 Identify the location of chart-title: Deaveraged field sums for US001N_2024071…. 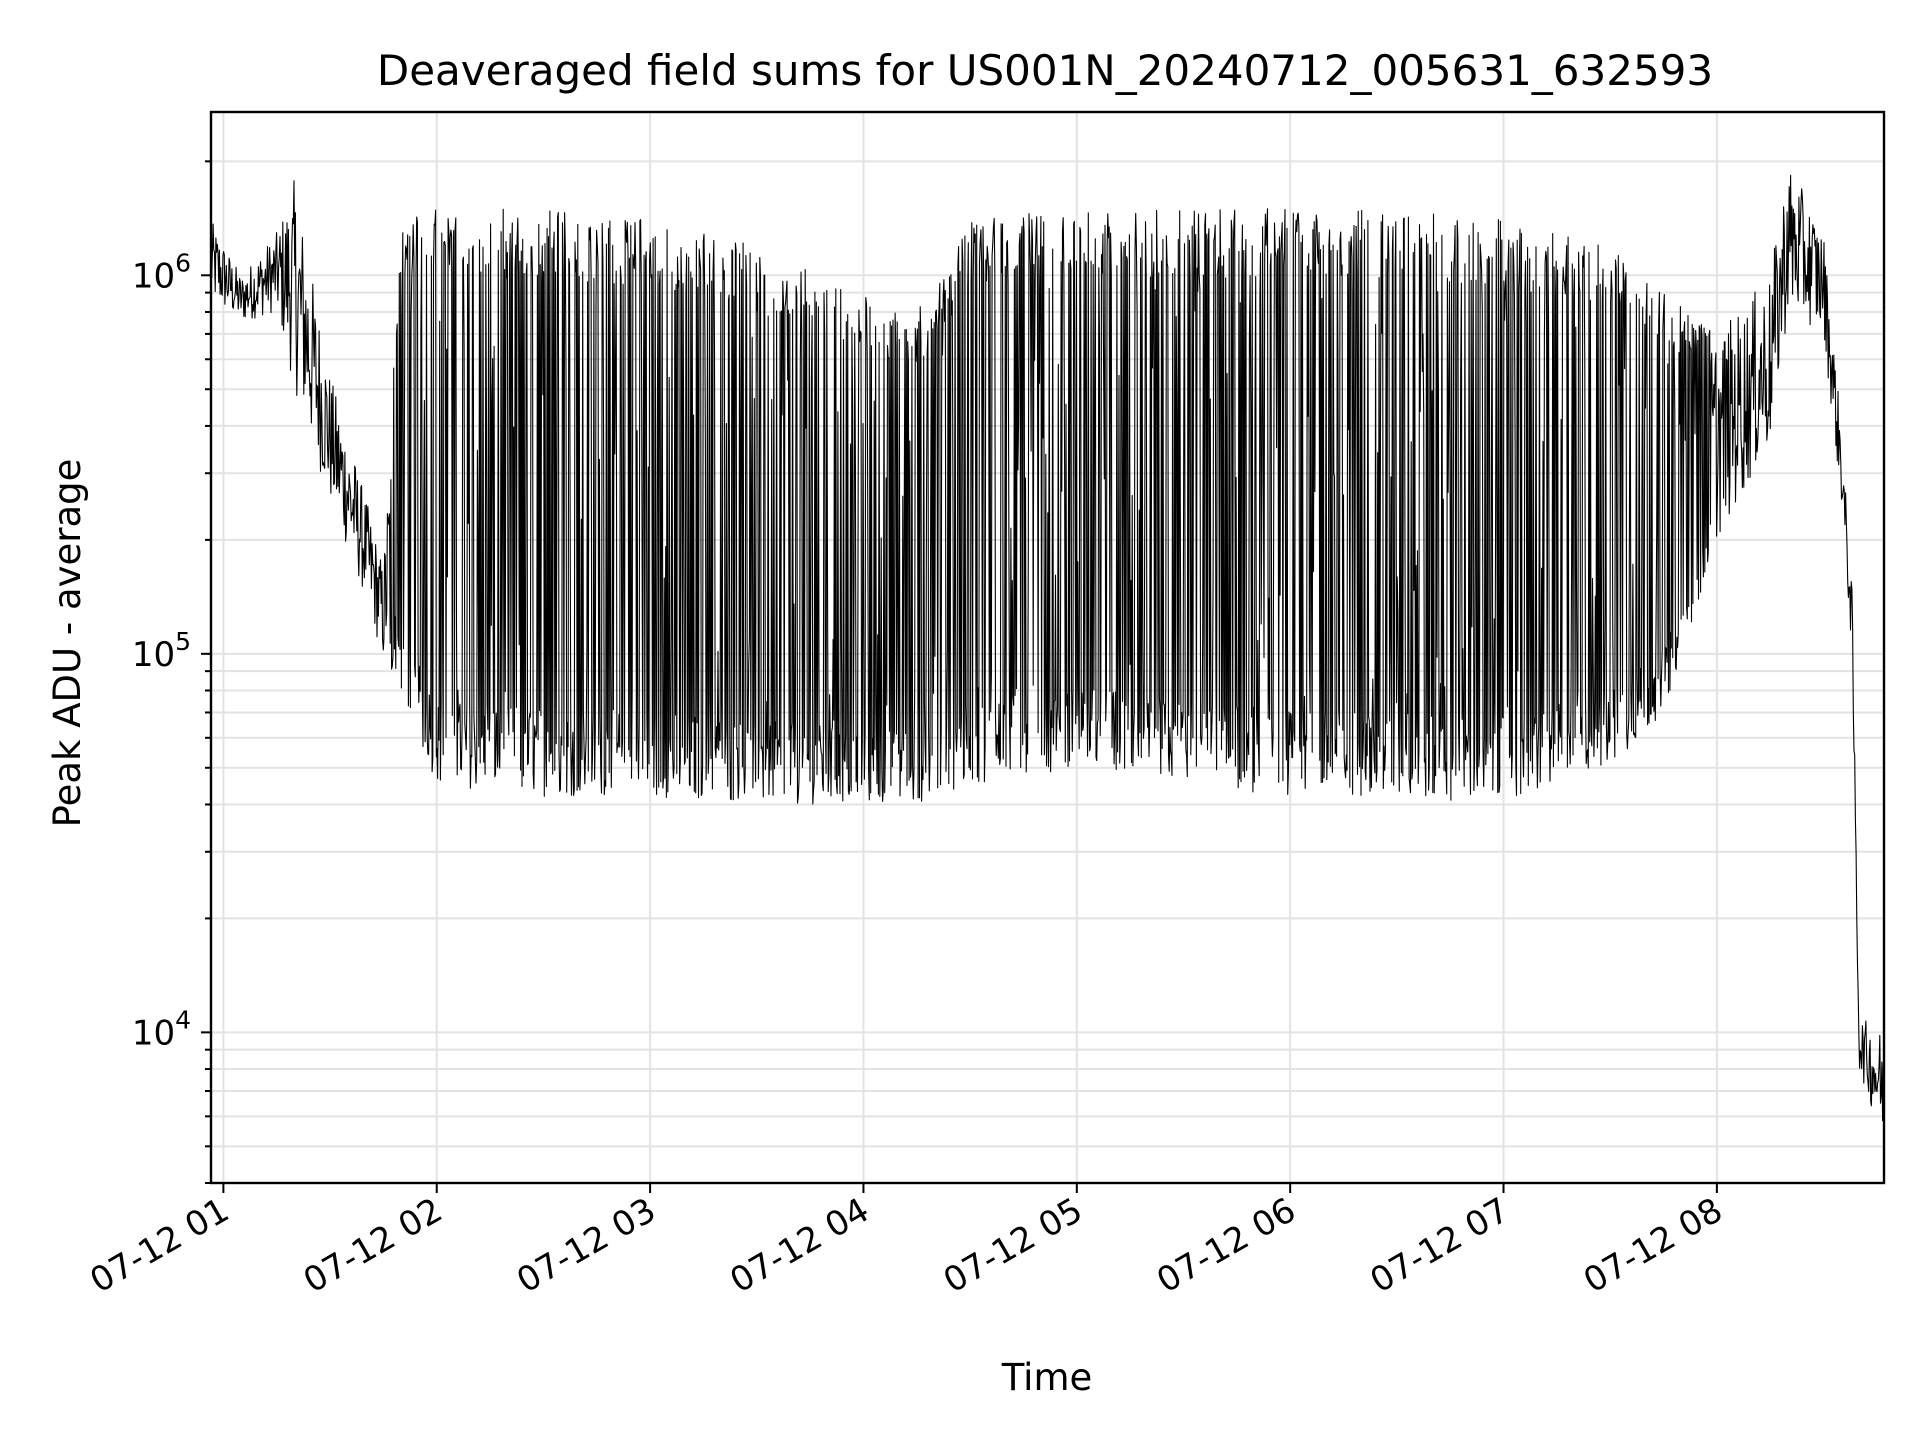
(1045, 70).